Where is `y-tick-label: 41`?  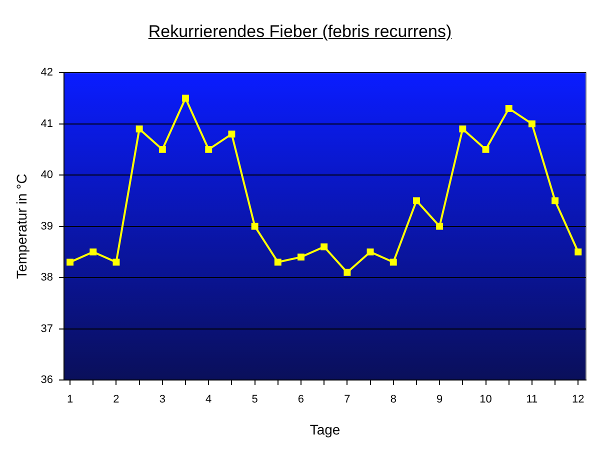
y-tick-label: 41 is located at coordinates (47, 124).